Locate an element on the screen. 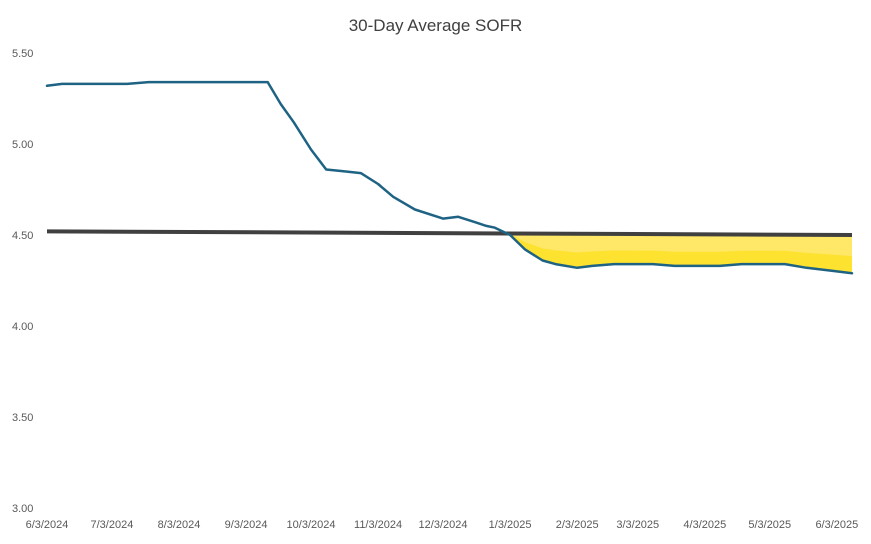 This screenshot has width=871, height=544. reference-line-group is located at coordinates (449, 233).